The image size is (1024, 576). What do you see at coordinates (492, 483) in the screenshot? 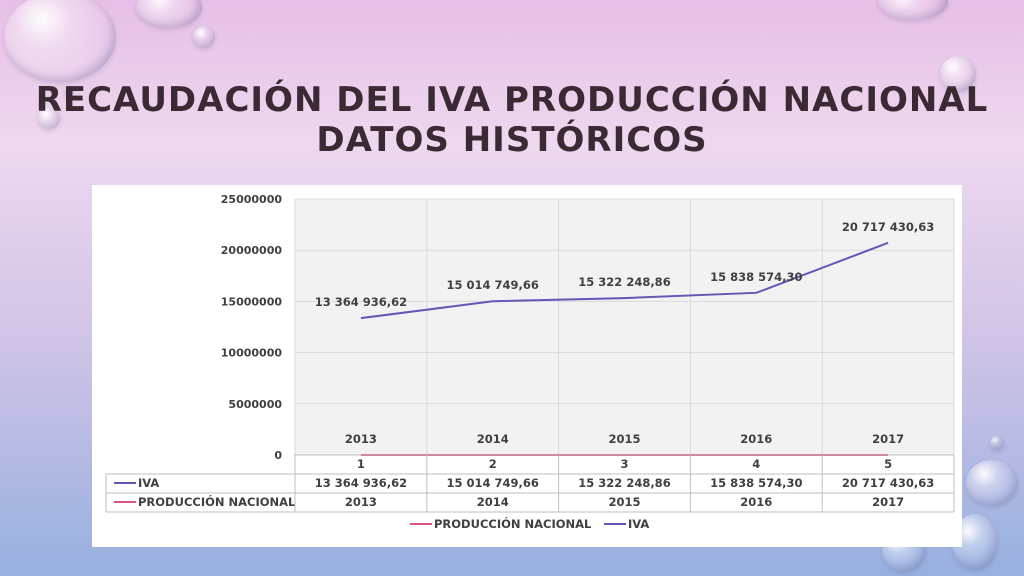
I see `table-cell: 15 014 749,66` at bounding box center [492, 483].